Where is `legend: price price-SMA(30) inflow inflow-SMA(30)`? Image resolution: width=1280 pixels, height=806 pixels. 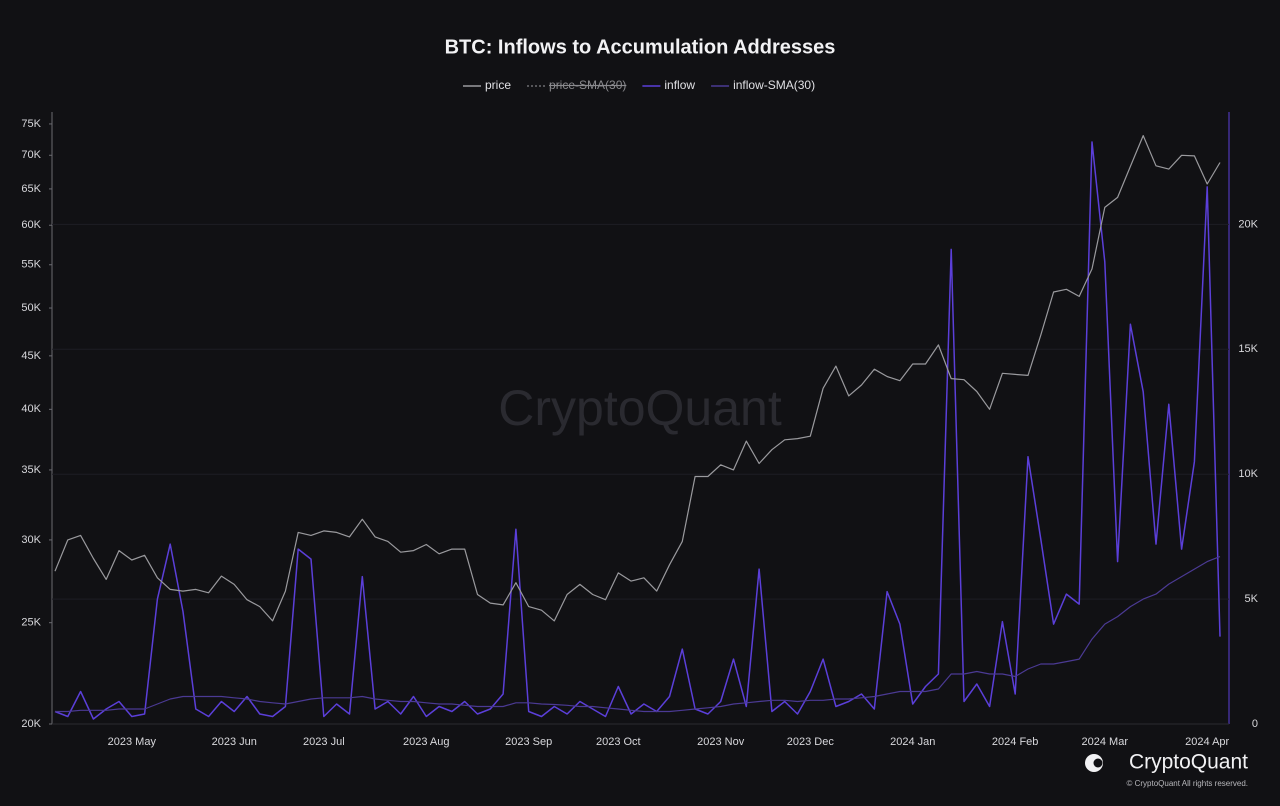 legend: price price-SMA(30) inflow inflow-SMA(30) is located at coordinates (639, 85).